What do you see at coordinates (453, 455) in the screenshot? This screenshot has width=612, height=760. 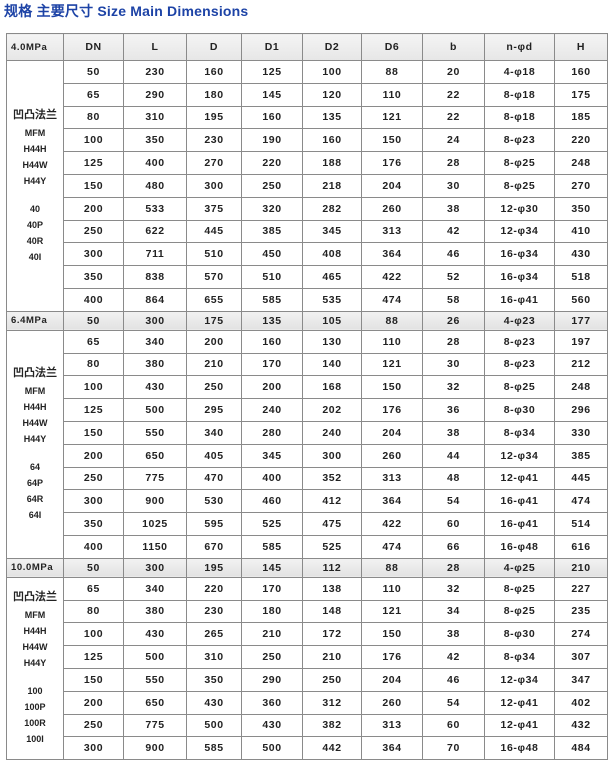 I see `table-cell: 44` at bounding box center [453, 455].